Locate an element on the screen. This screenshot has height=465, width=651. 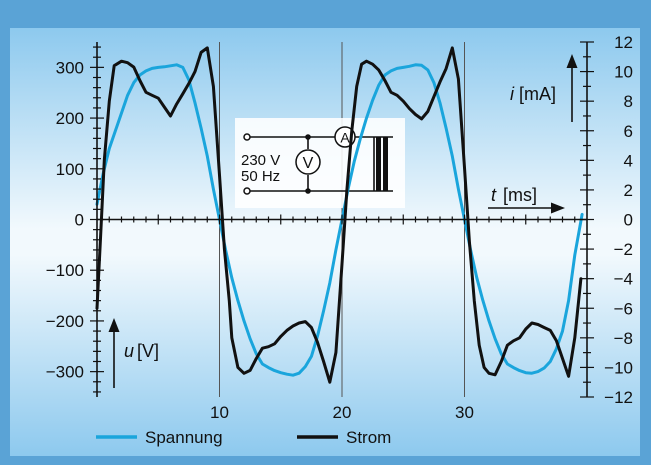
x-axis-label-variable: t is located at coordinates (494, 195).